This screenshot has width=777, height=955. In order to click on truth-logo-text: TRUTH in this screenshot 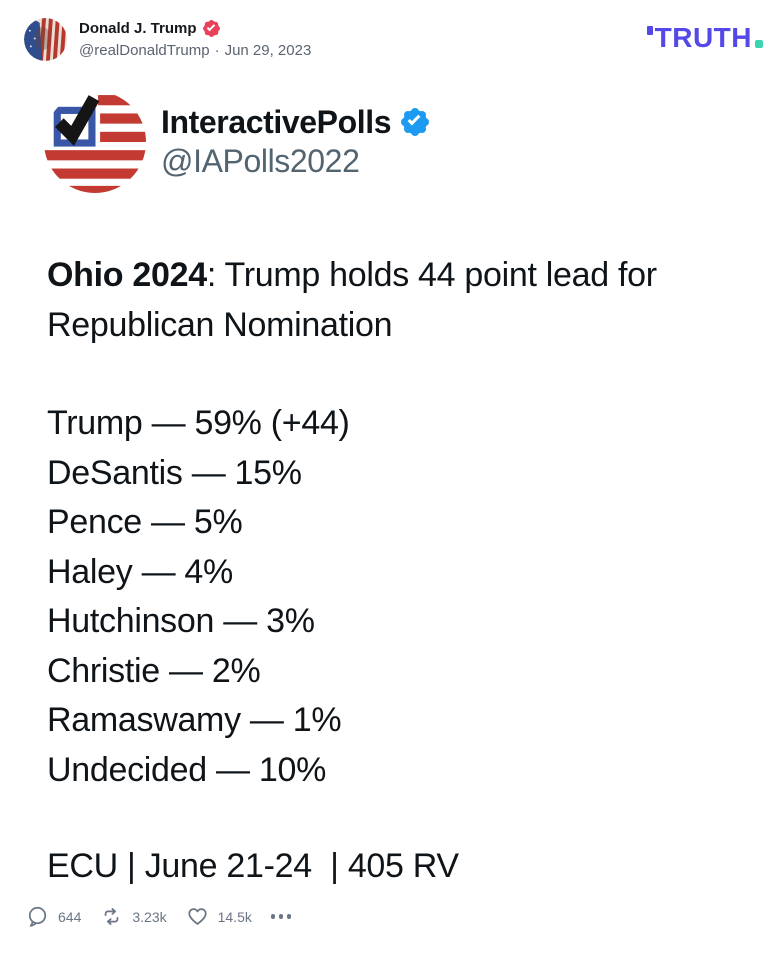, I will do `click(703, 37)`.